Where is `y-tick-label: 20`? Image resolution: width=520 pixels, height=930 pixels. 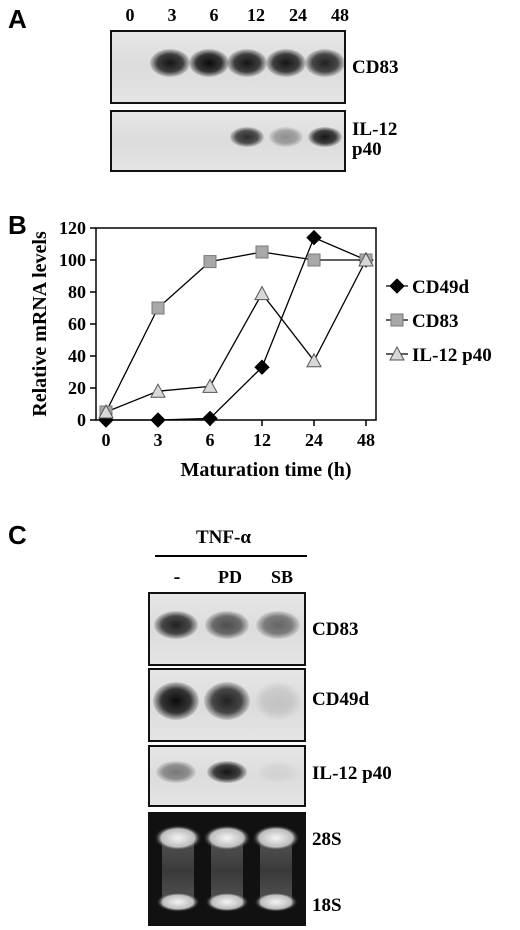 y-tick-label: 20 is located at coordinates (77, 388).